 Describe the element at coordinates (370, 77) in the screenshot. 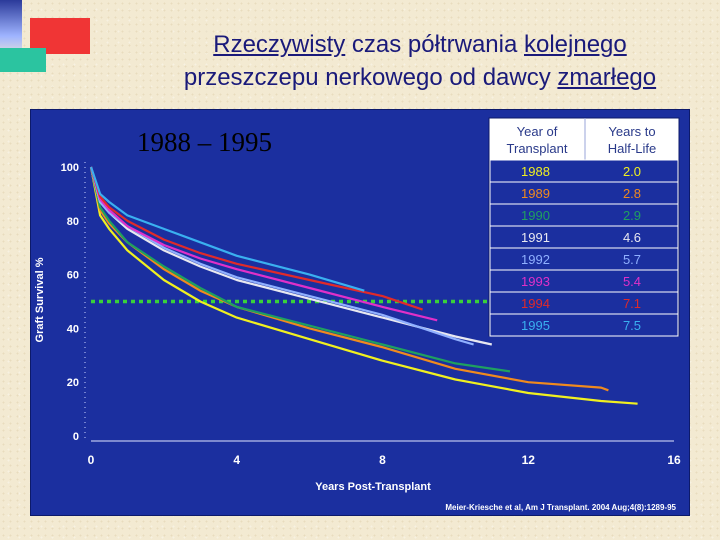

I see `title-line2-start: przeszczepu nerkowego od dawcy` at that location.